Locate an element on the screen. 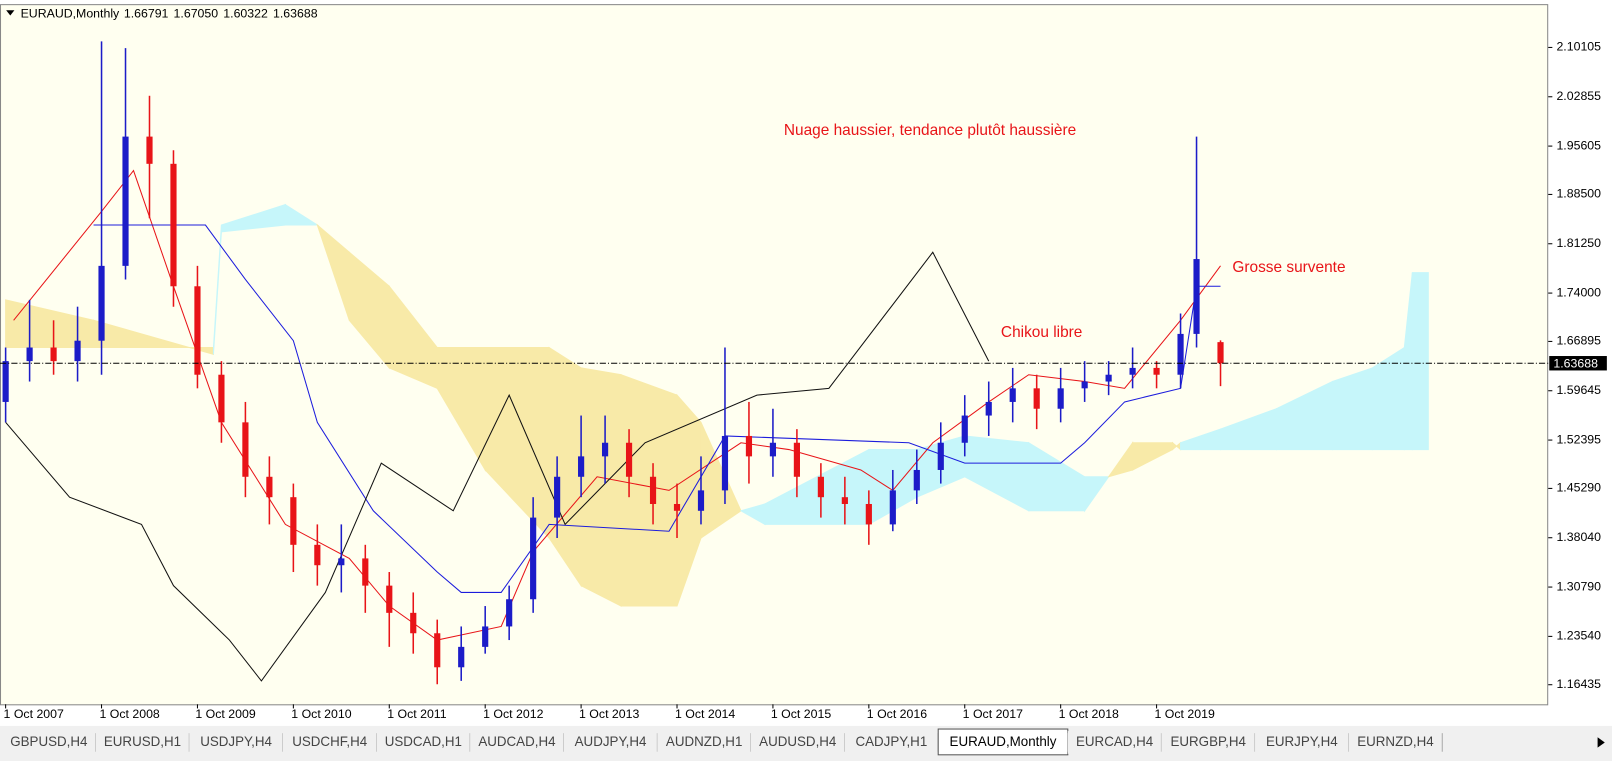  x-tick-label: 1 Oct 2015 is located at coordinates (801, 714).